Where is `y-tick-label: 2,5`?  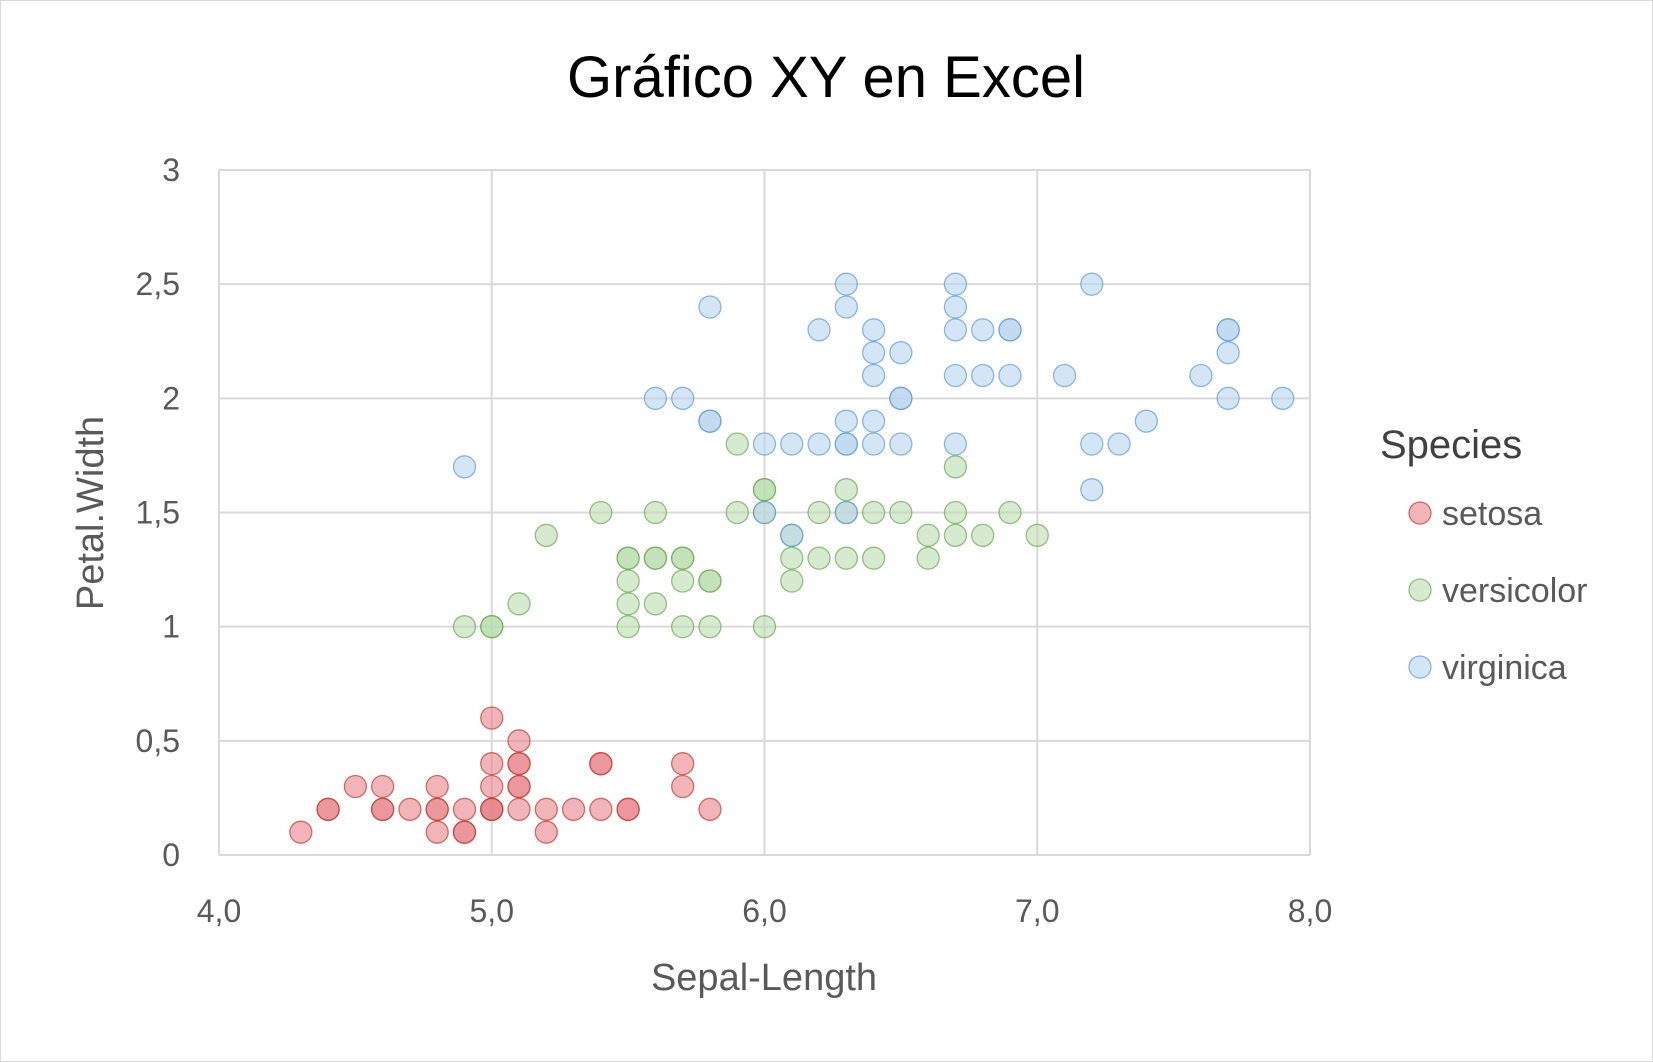
y-tick-label: 2,5 is located at coordinates (158, 284).